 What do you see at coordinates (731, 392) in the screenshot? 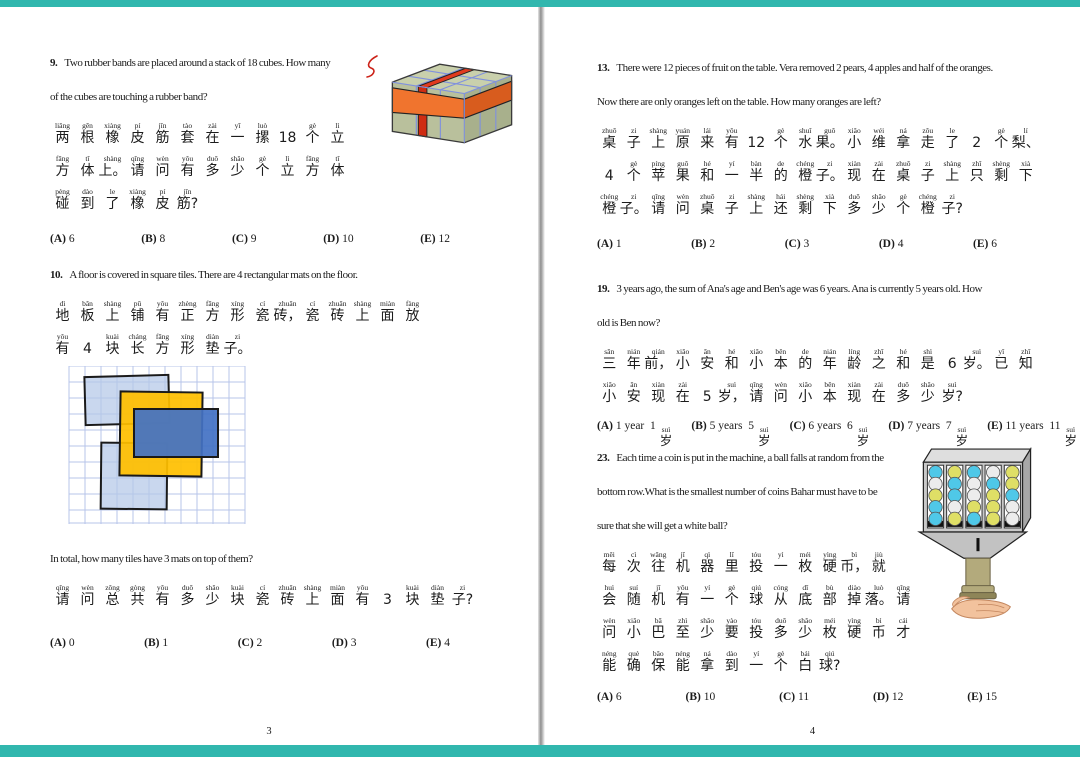
I see `ruby-char: suì 岁，` at bounding box center [731, 392].